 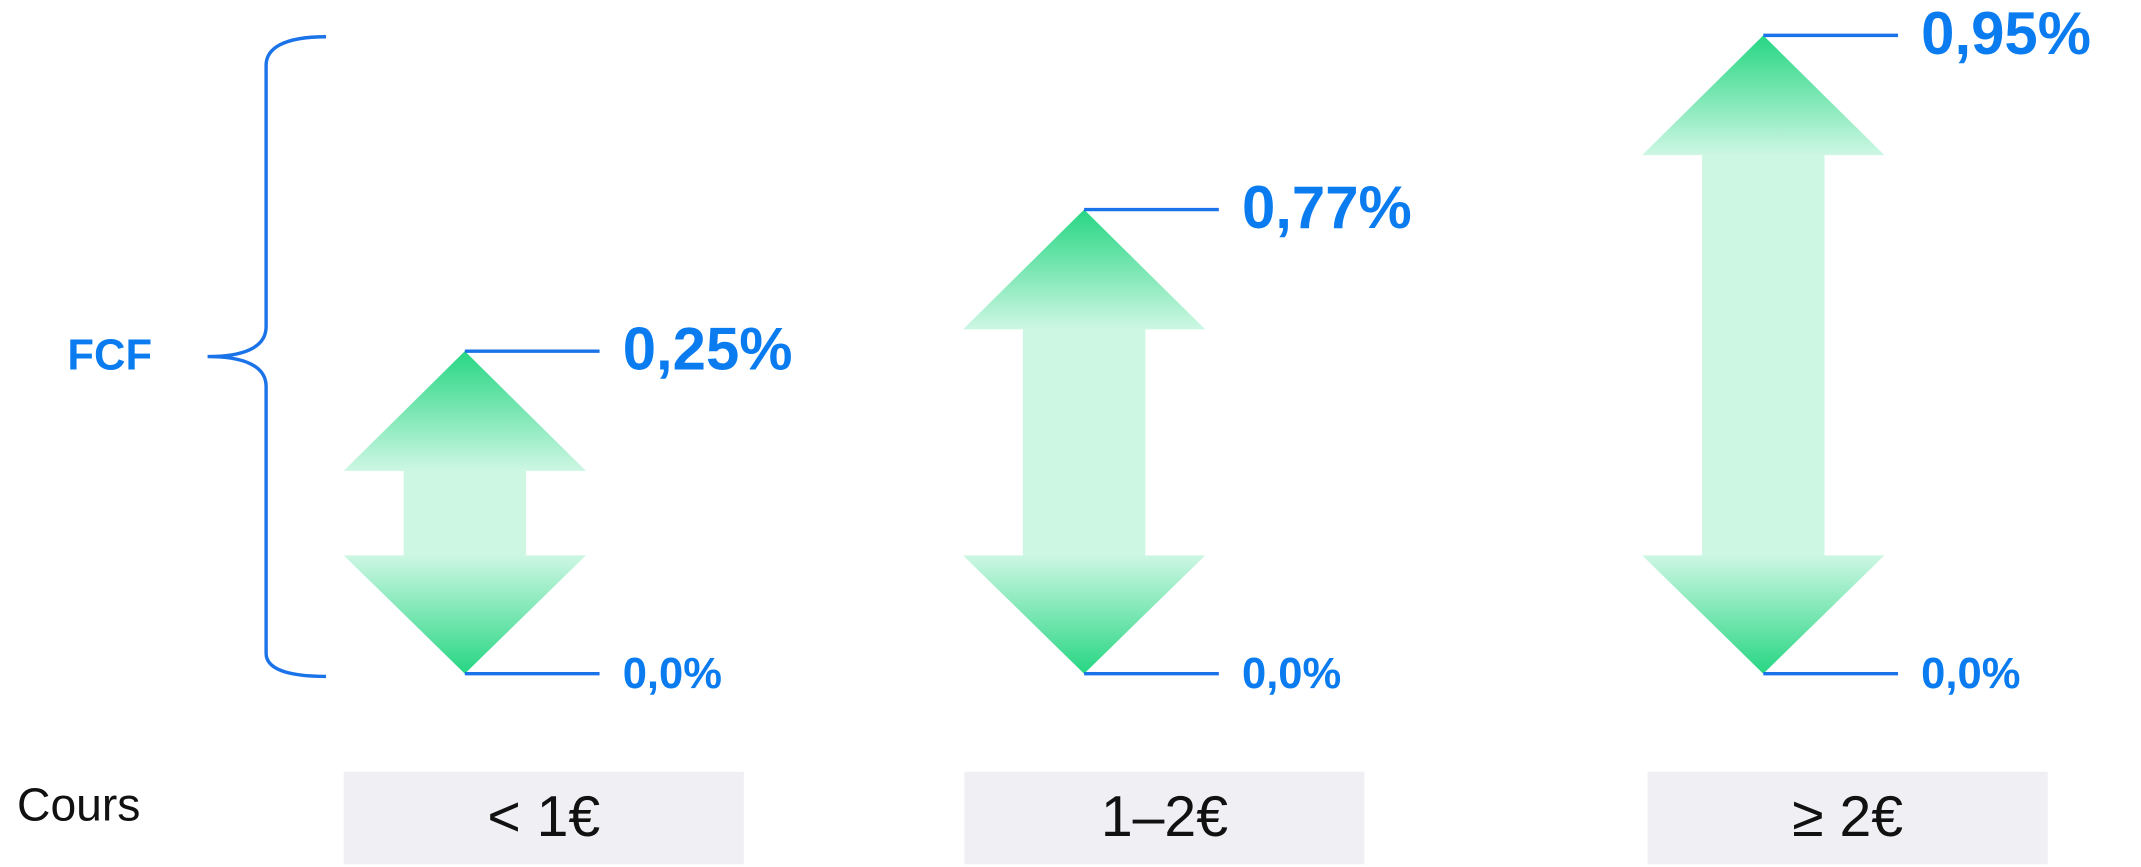 What do you see at coordinates (1327, 207) in the screenshot?
I see `top-value: 0,77%` at bounding box center [1327, 207].